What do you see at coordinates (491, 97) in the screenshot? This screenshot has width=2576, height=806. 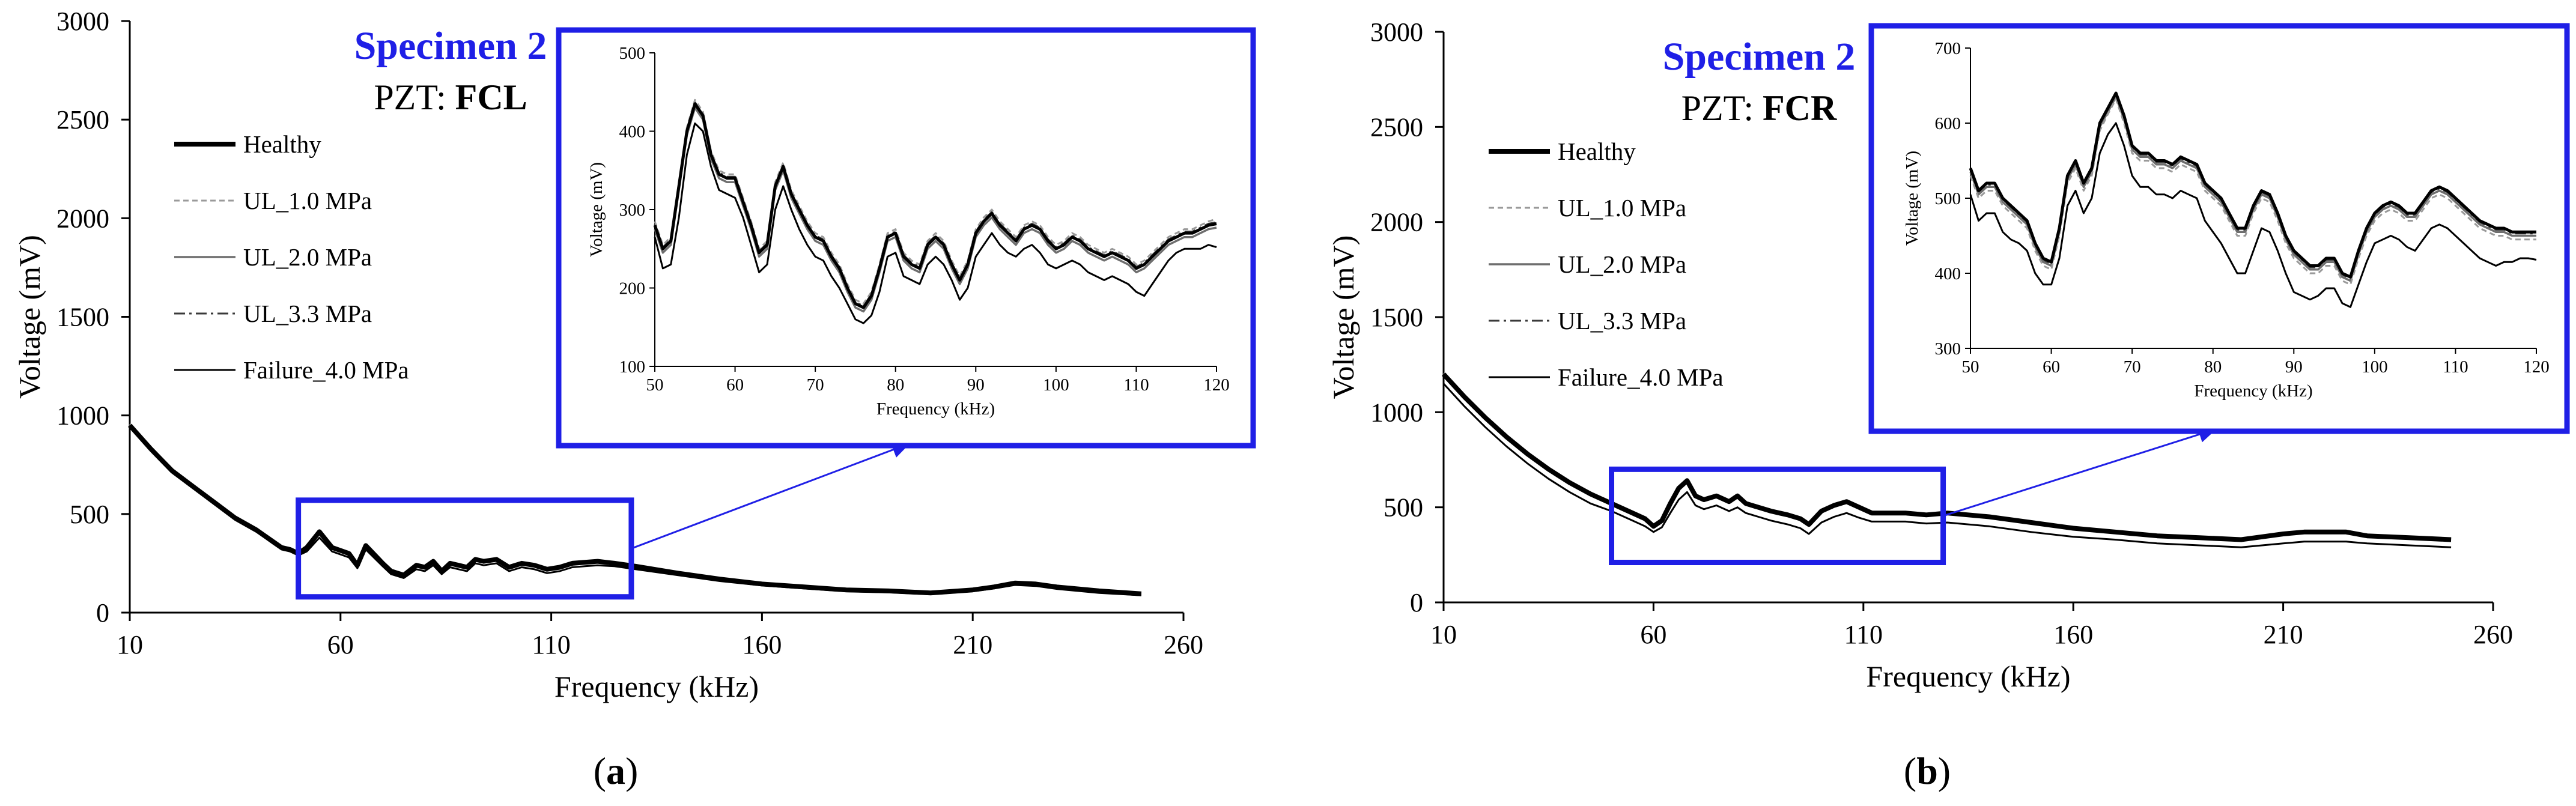 I see `pzt-sensor-id: FCL` at bounding box center [491, 97].